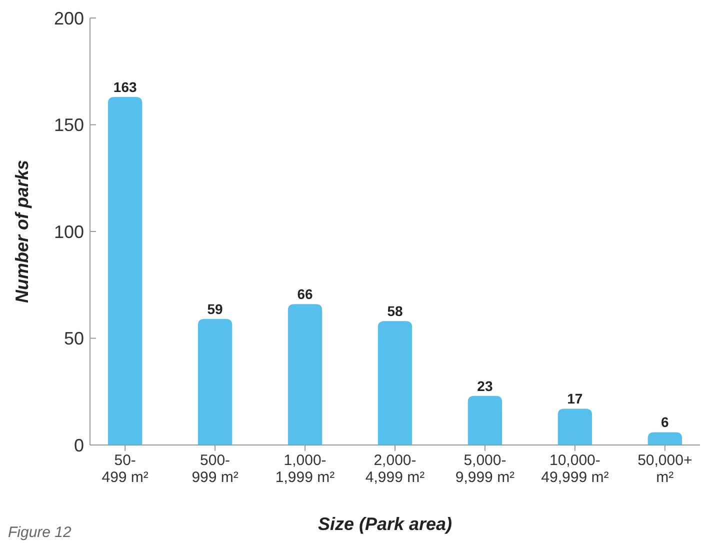 This screenshot has height=543, width=708. Describe the element at coordinates (125, 86) in the screenshot. I see `data-label: 163` at that location.